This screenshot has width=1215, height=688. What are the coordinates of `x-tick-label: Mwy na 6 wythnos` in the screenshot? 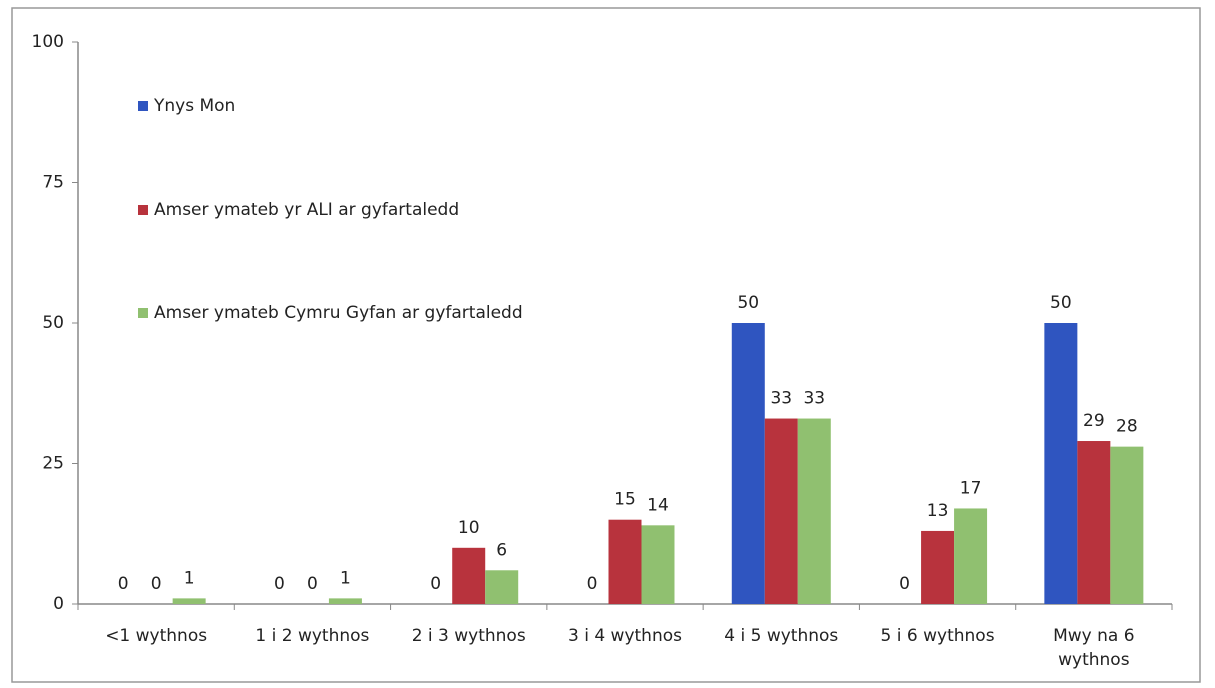 It's located at (1094, 648).